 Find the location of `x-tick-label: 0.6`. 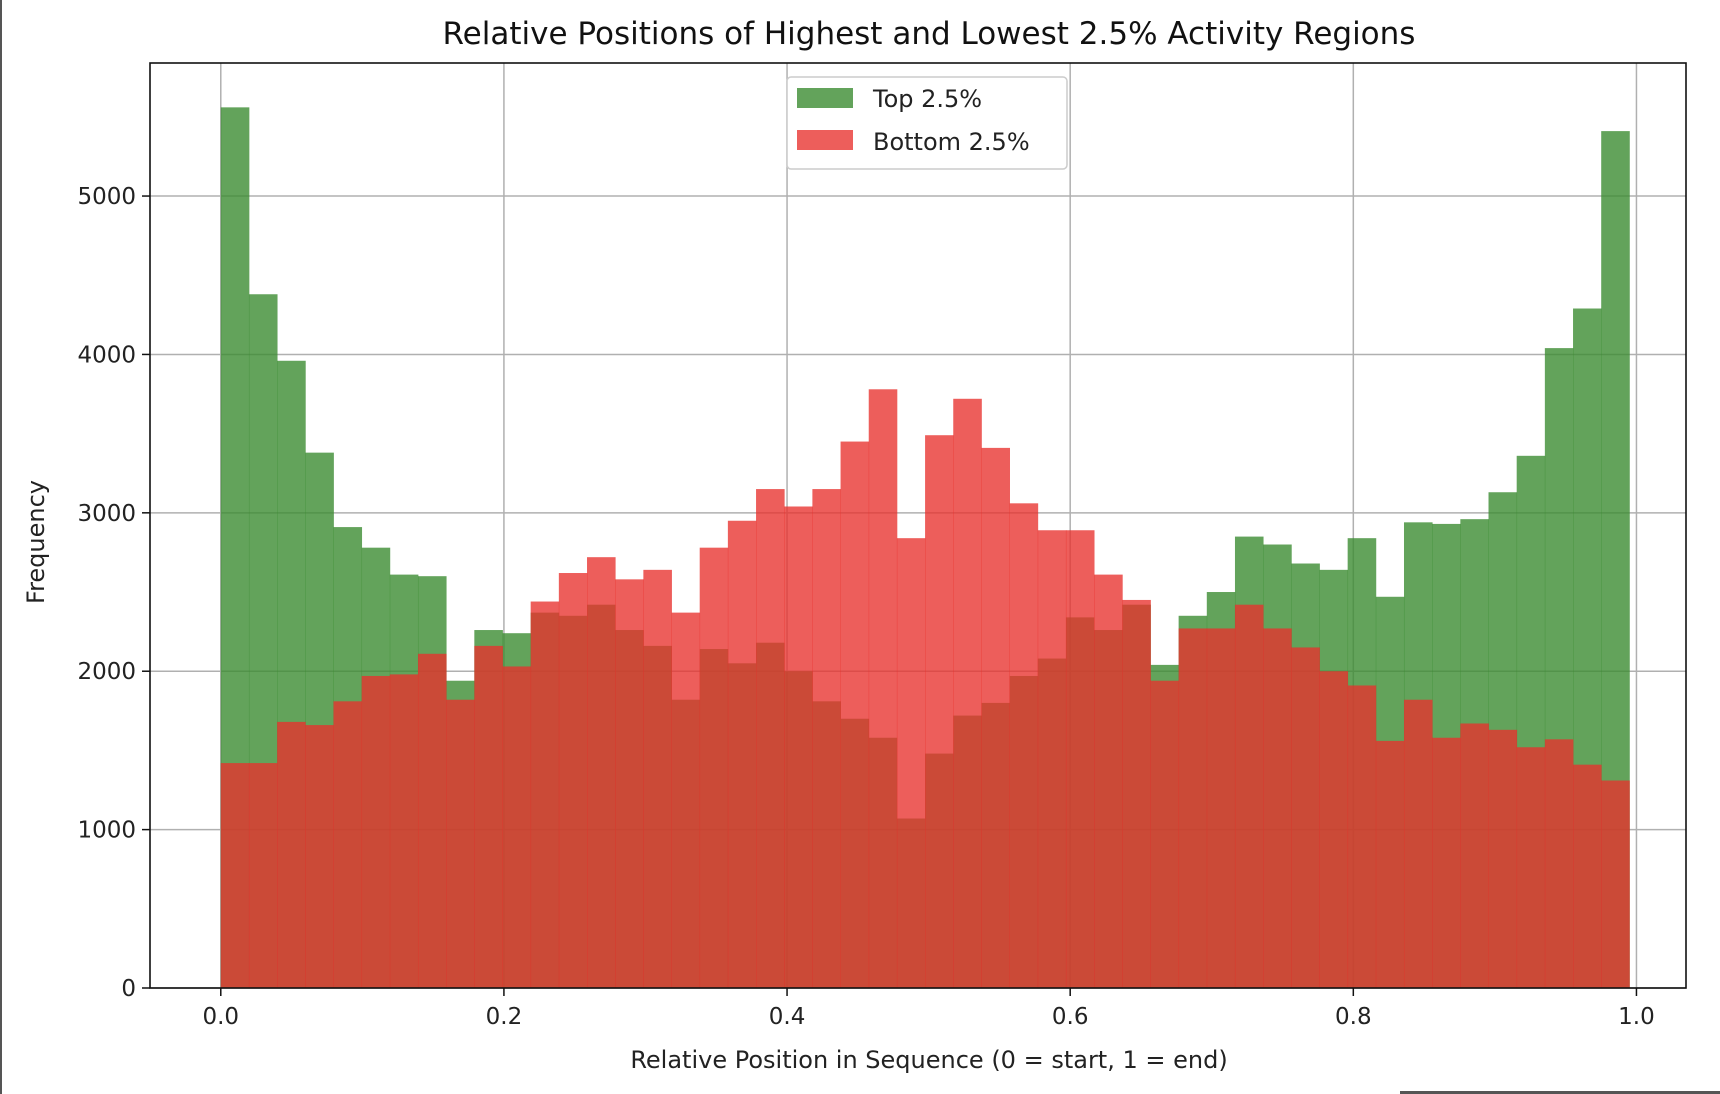

x-tick-label: 0.6 is located at coordinates (1070, 1017).